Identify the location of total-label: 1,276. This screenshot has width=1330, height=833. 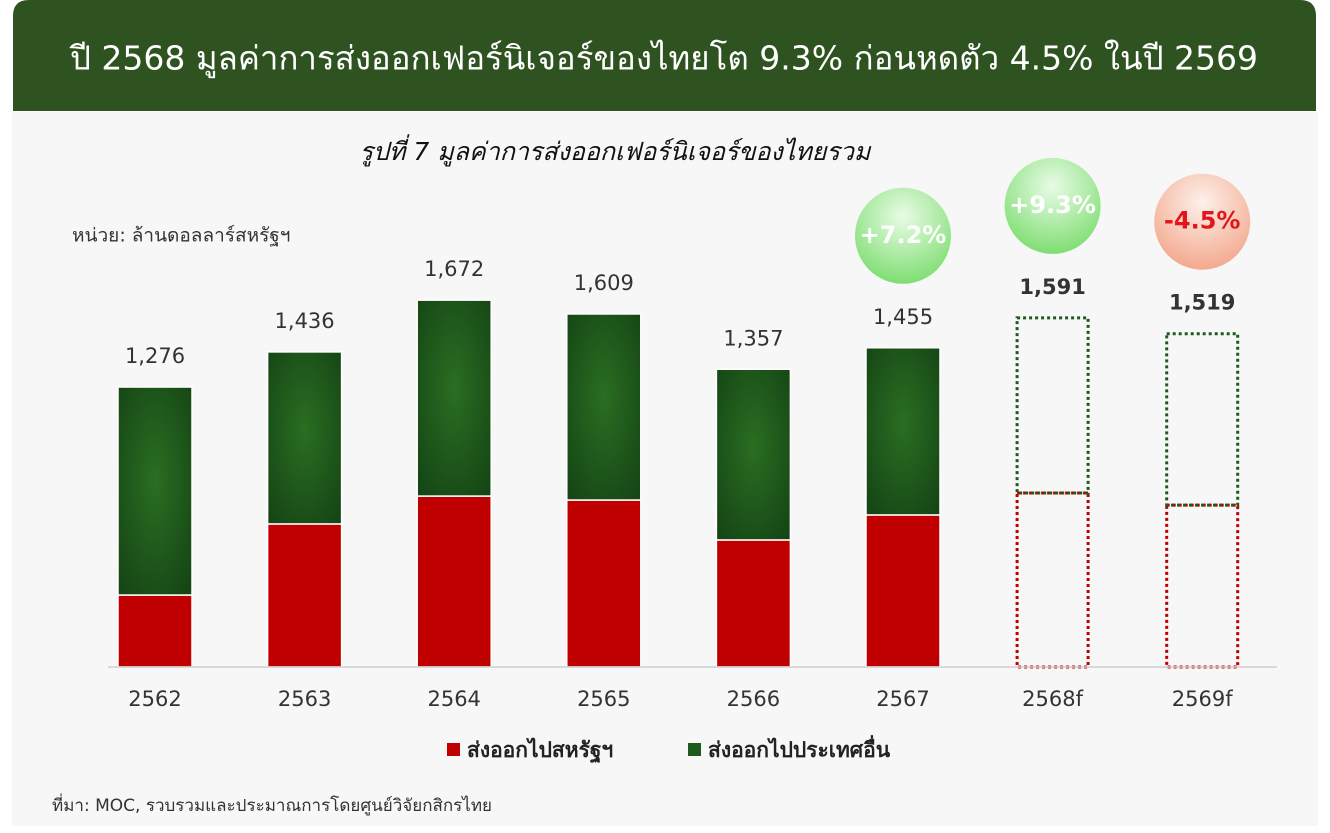
(155, 356).